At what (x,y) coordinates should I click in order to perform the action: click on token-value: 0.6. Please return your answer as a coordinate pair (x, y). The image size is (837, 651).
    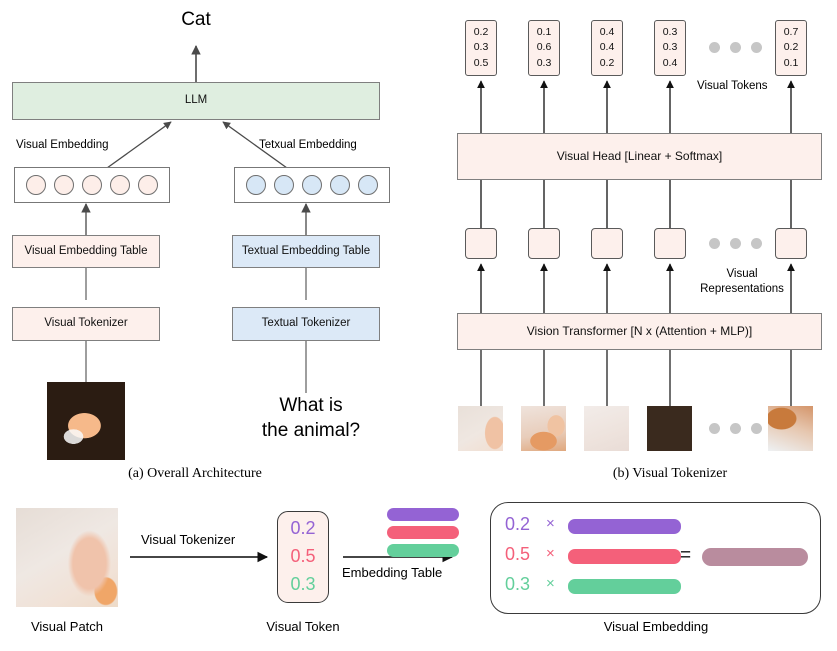
    Looking at the image, I should click on (544, 47).